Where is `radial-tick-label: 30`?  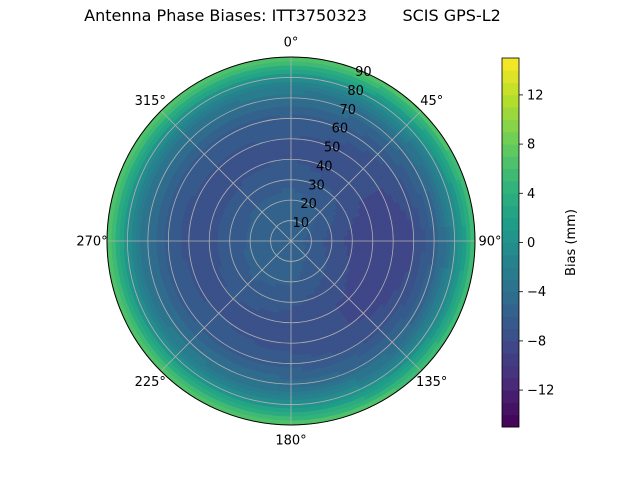
radial-tick-label: 30 is located at coordinates (316, 185).